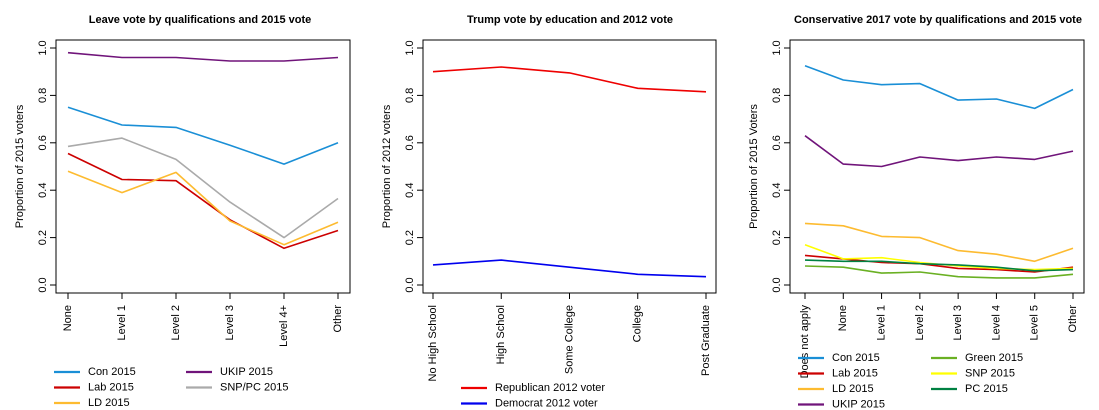 This screenshot has height=410, width=1099. What do you see at coordinates (990, 373) in the screenshot?
I see `legend-label: SNP 2015` at bounding box center [990, 373].